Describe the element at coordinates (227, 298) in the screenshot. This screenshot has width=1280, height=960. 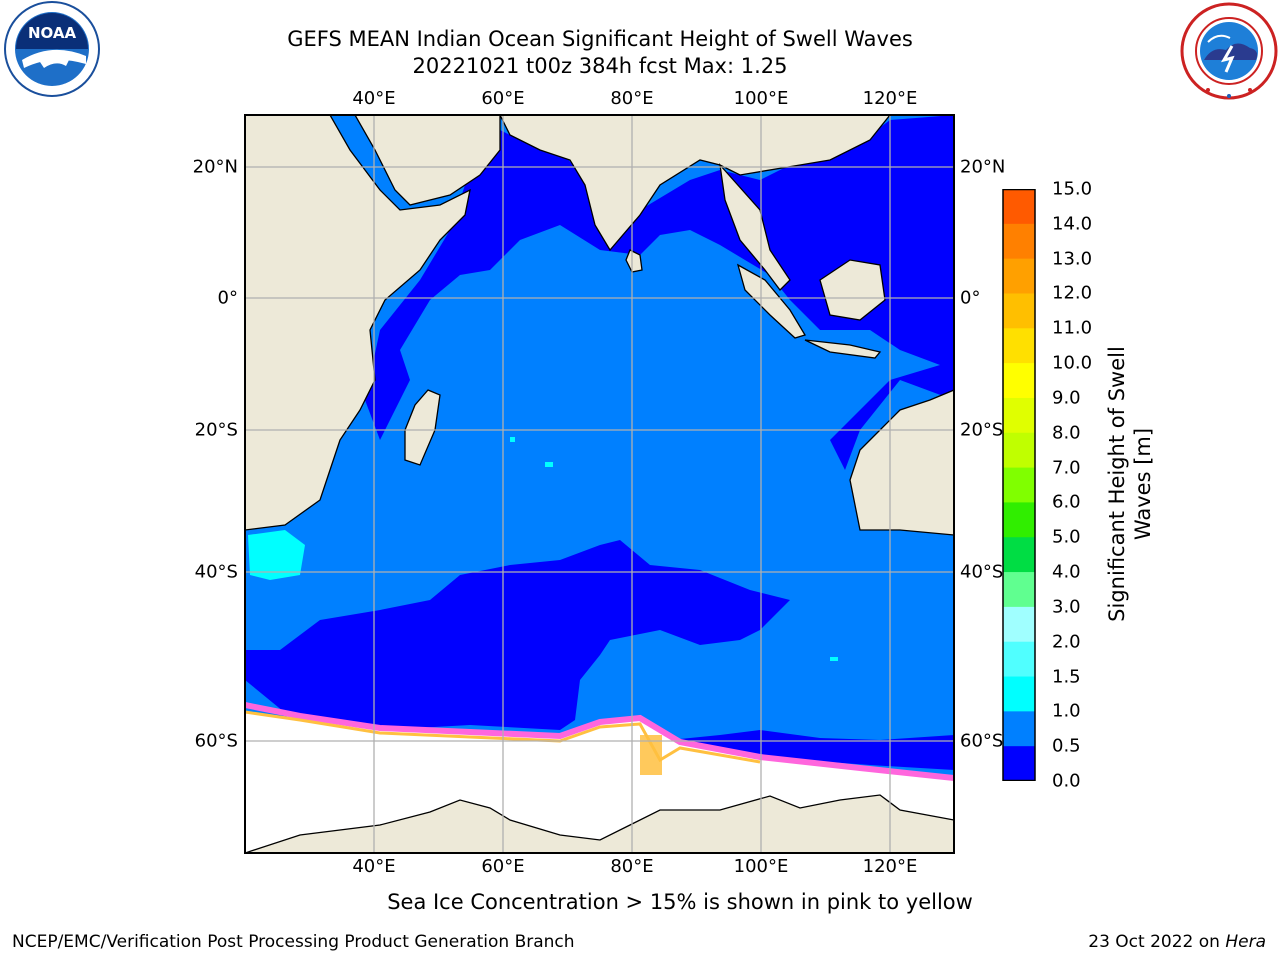
I see `lat-tick-left: 0°` at that location.